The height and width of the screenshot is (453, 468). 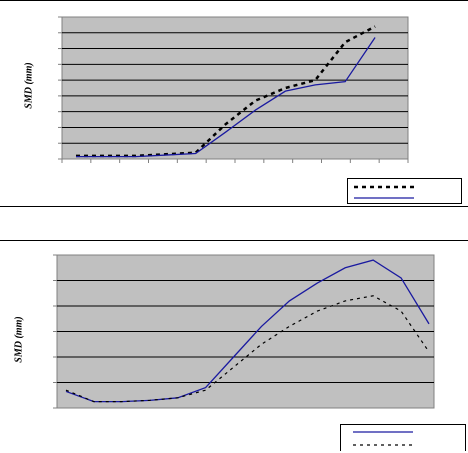 I want to click on chart2-legend, so click(x=403, y=437).